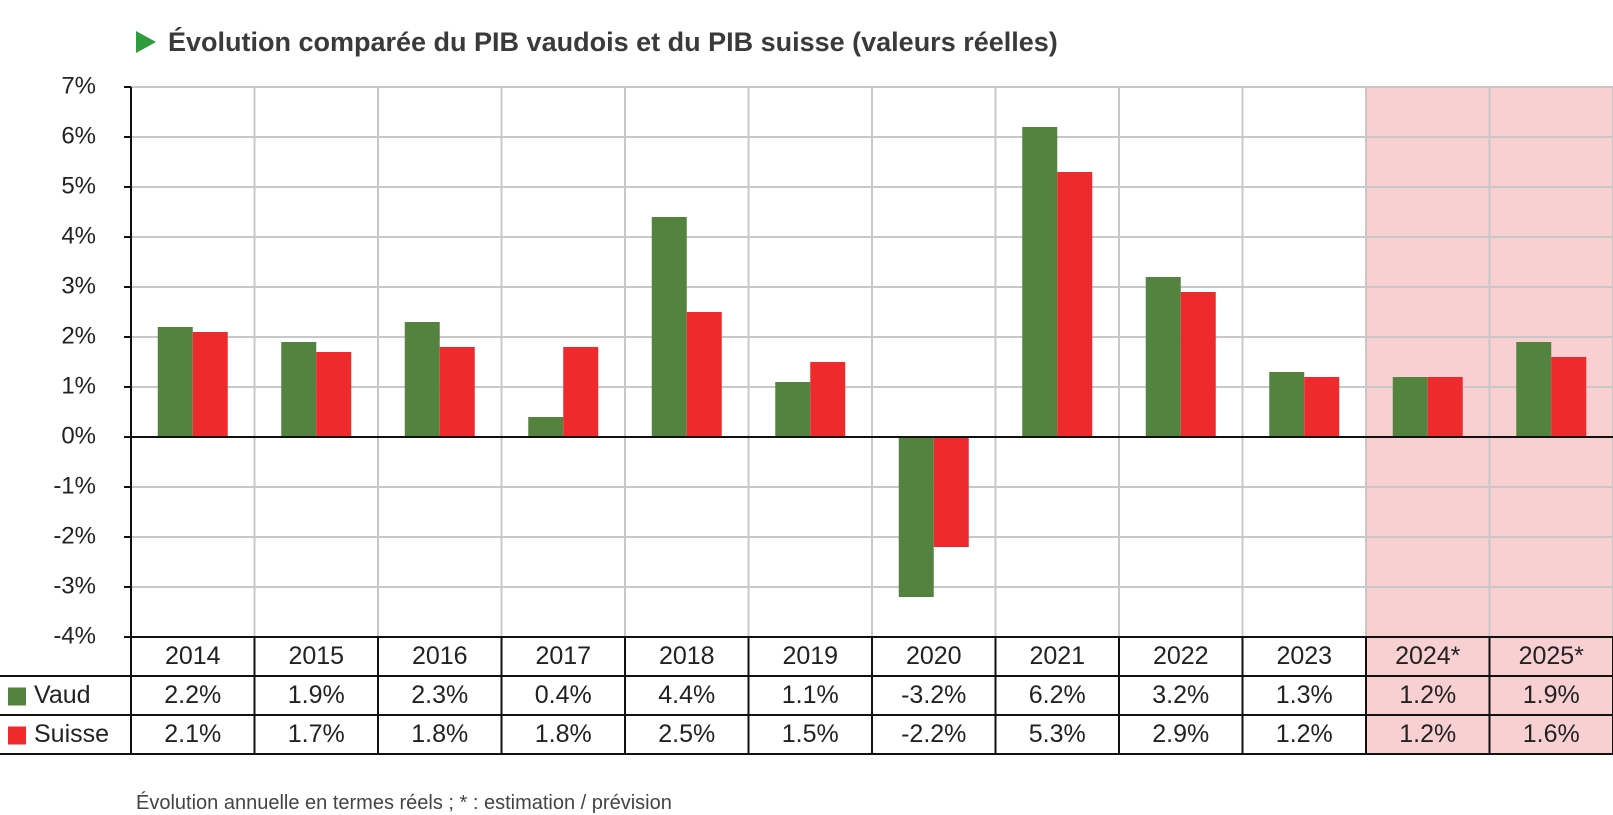 This screenshot has height=815, width=1613. Describe the element at coordinates (78, 335) in the screenshot. I see `y-tick-label: 2%` at that location.